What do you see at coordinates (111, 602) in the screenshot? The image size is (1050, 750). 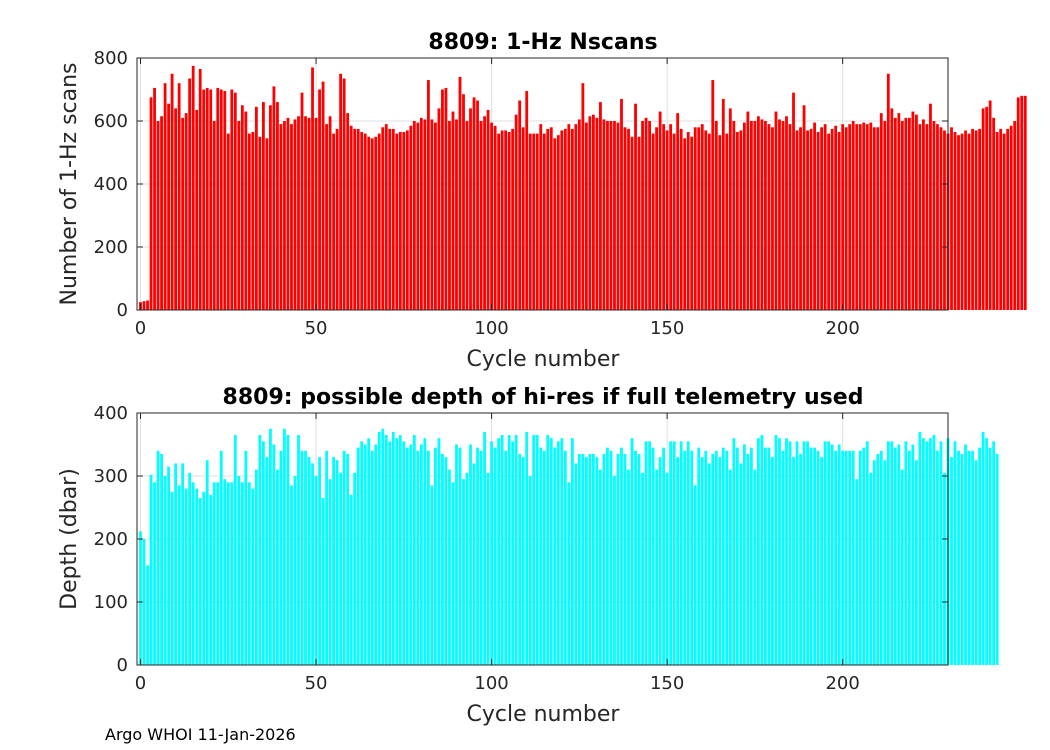 I see `bottom-y-tick-label-100: 100` at bounding box center [111, 602].